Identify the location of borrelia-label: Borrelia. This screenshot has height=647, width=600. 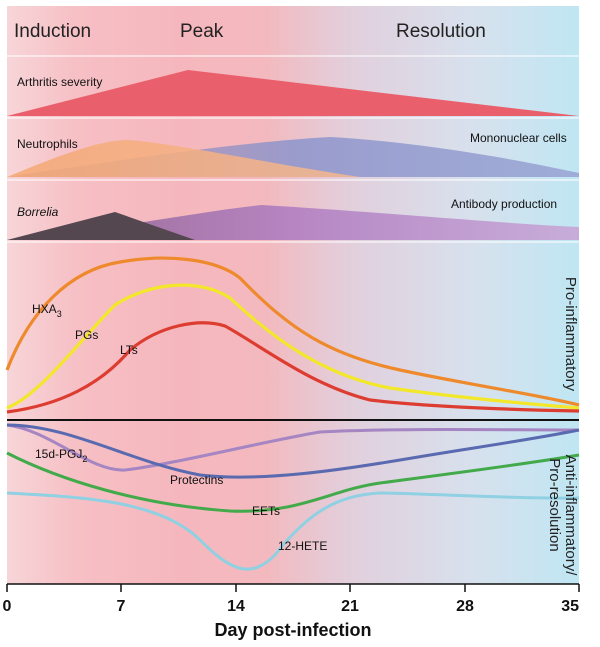
(38, 212).